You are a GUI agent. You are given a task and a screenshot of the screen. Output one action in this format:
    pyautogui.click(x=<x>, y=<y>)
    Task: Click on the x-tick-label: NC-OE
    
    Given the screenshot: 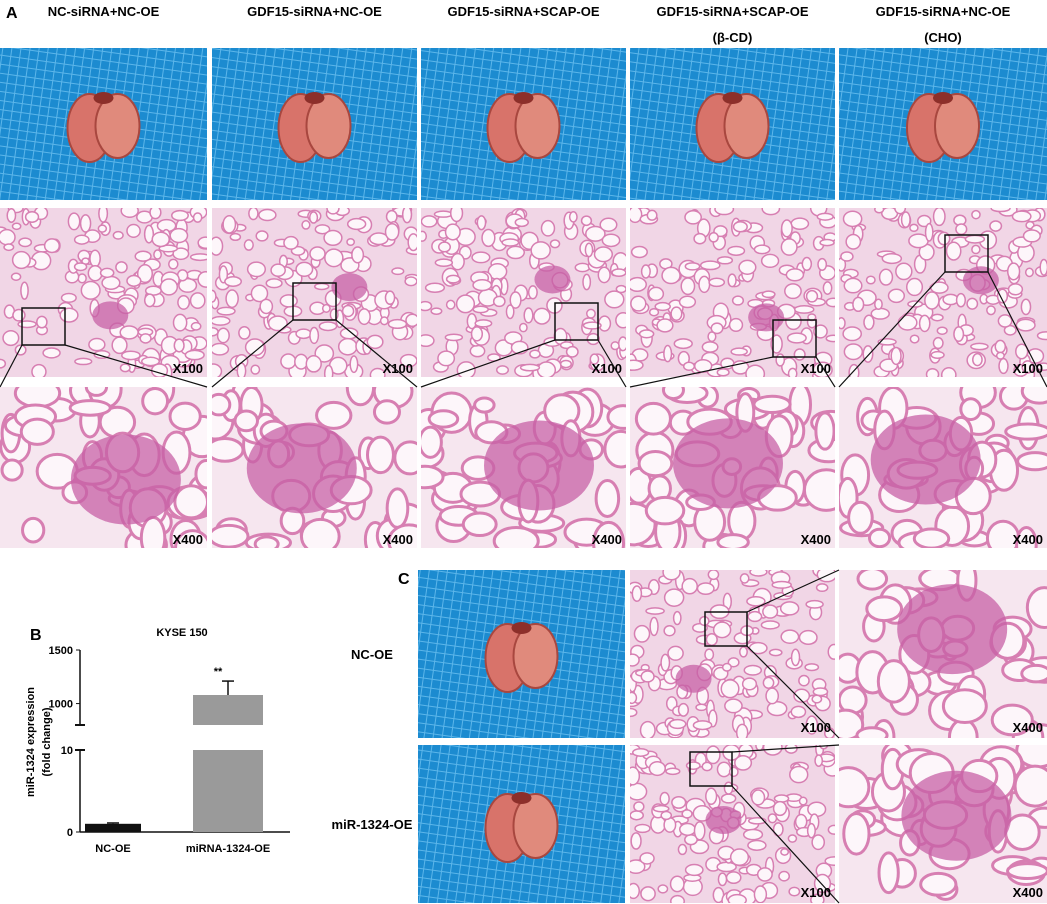 What is the action you would take?
    pyautogui.click(x=112, y=849)
    